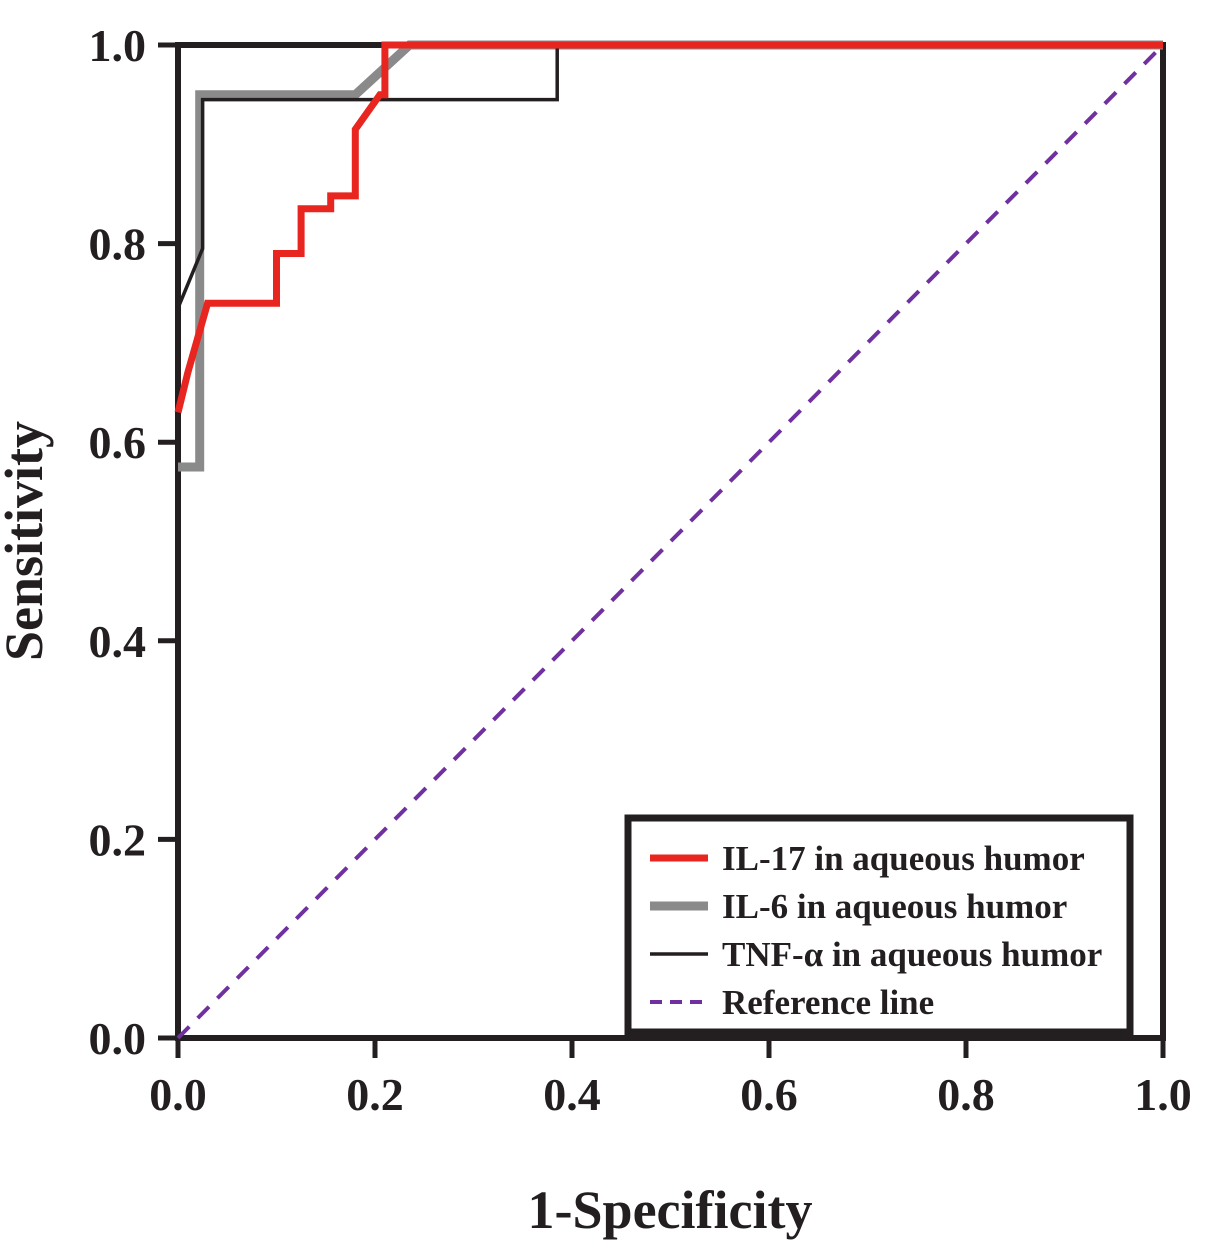 The width and height of the screenshot is (1205, 1248). I want to click on legend-label-reference: Reference line, so click(828, 1002).